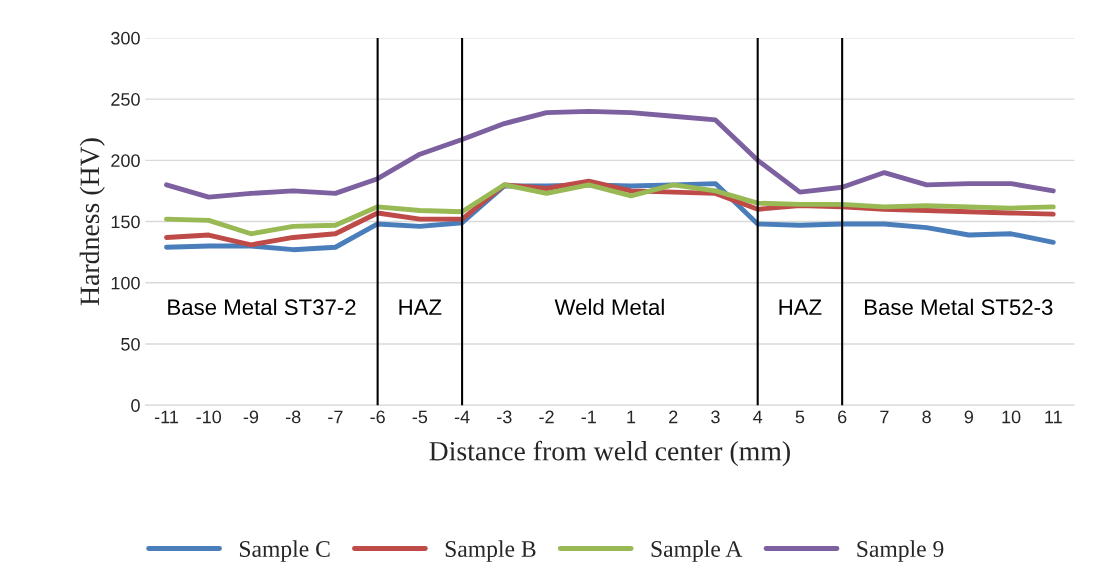 The width and height of the screenshot is (1093, 583). Describe the element at coordinates (377, 417) in the screenshot. I see `x-tick-label: -6` at that location.